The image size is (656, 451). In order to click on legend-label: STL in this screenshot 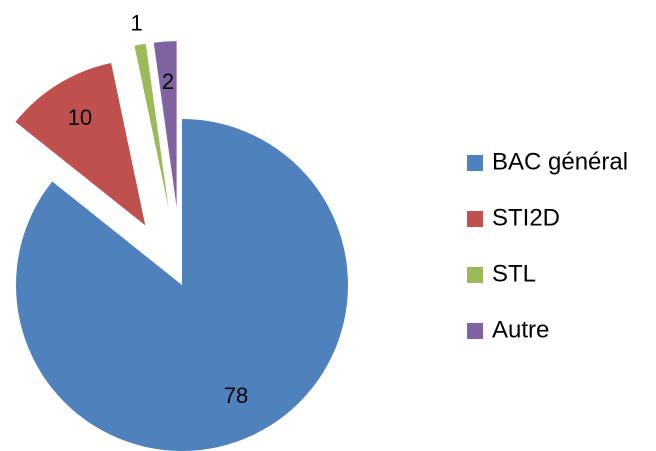, I will do `click(514, 273)`.